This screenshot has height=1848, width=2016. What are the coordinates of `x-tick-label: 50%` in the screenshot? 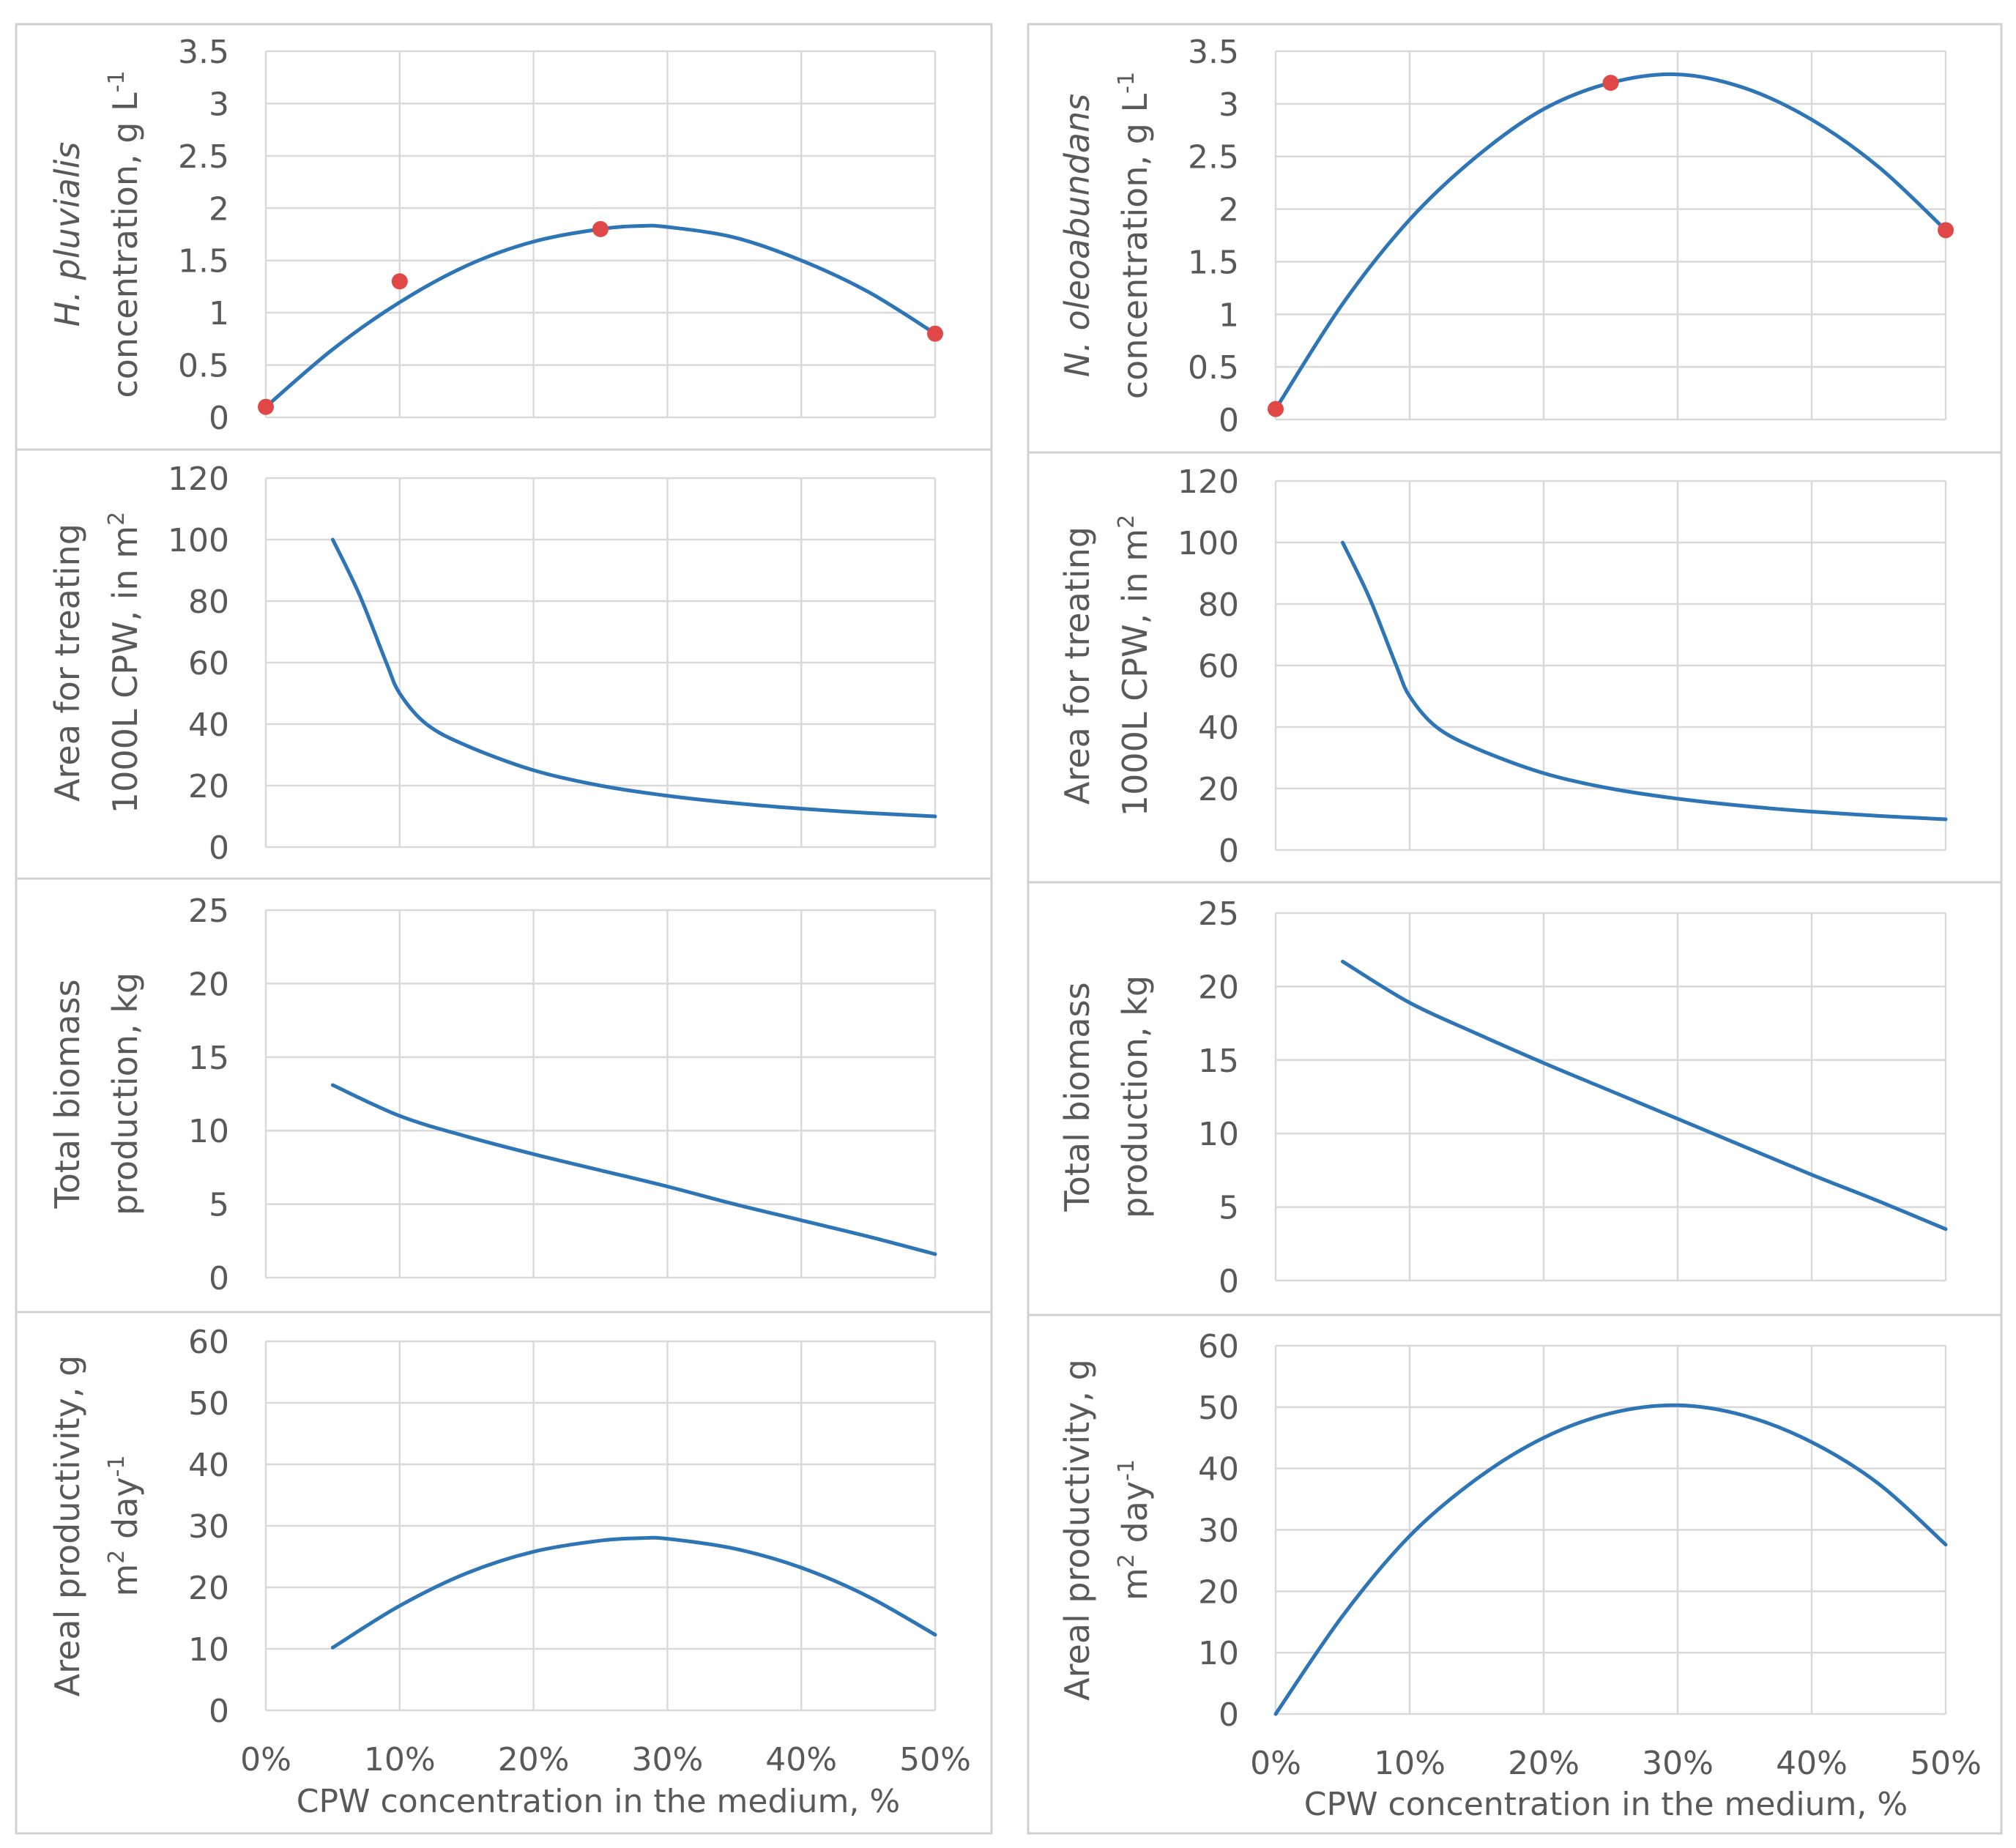 It's located at (935, 1759).